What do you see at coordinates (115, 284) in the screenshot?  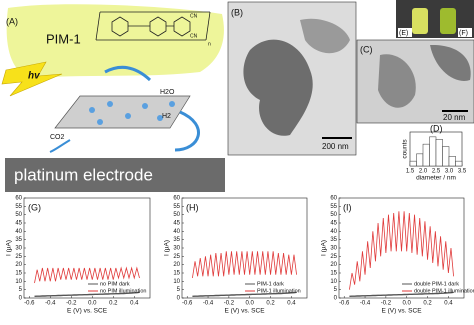 I see `legend-label: no PIM dark` at bounding box center [115, 284].